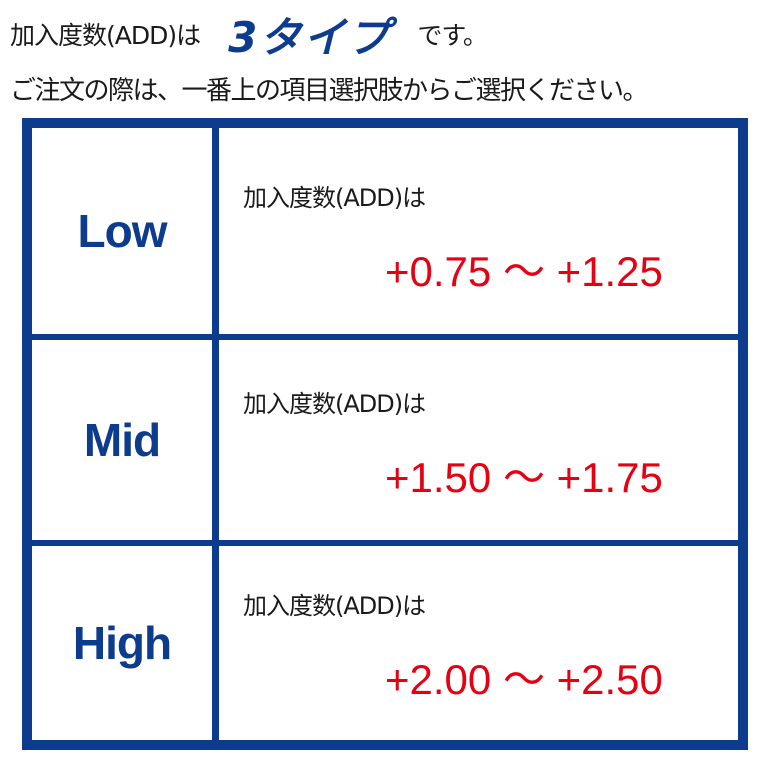  What do you see at coordinates (310, 37) in the screenshot?
I see `heading-highlight: 3タイプ` at bounding box center [310, 37].